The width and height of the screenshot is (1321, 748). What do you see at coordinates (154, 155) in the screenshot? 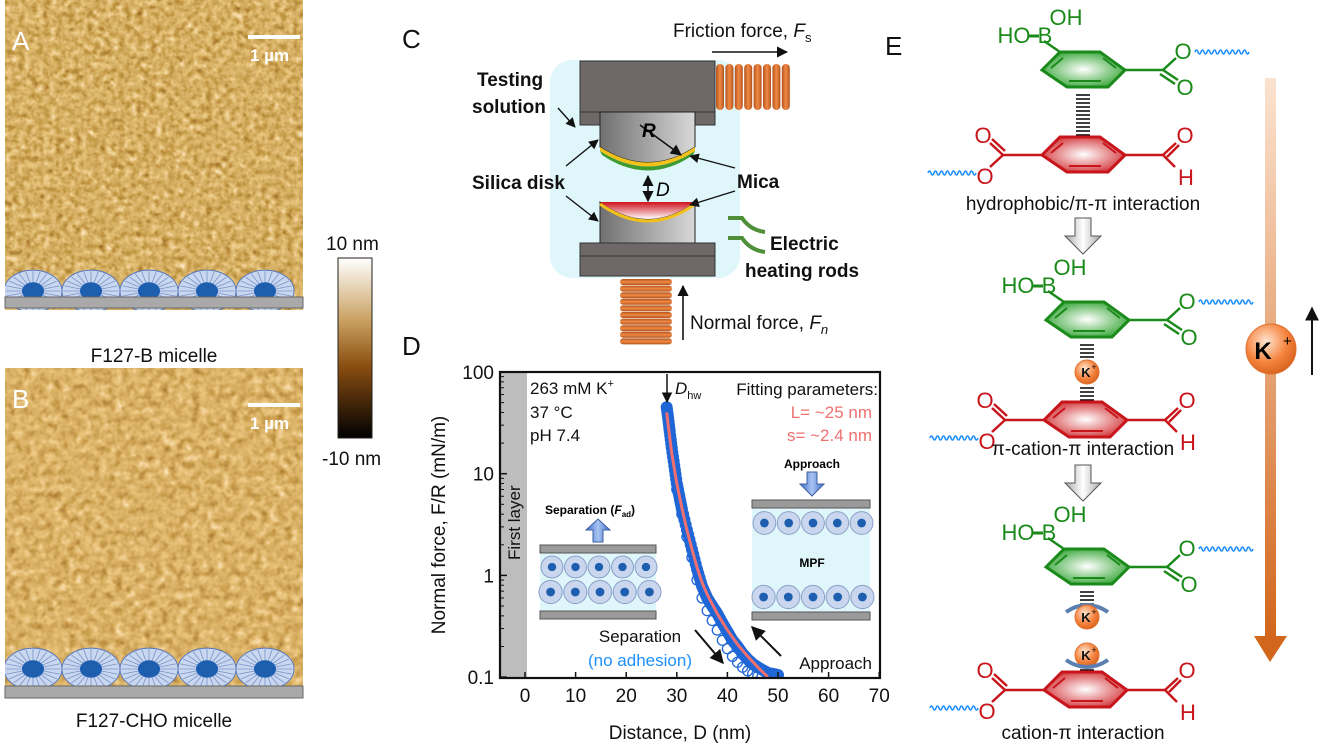
I see `afm-image-a` at bounding box center [154, 155].